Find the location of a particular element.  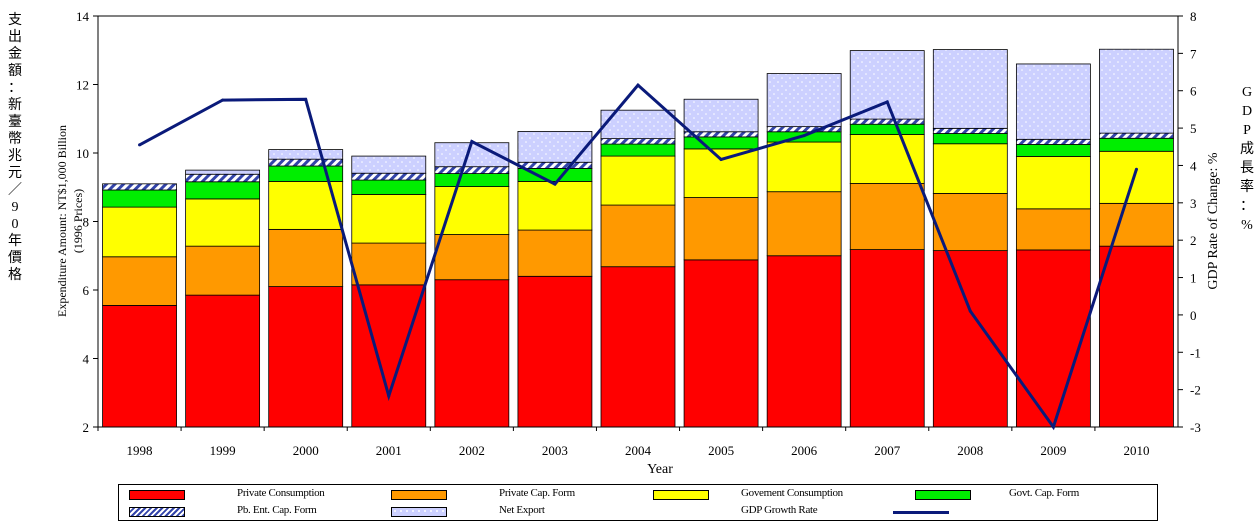

bar-govt-cap-form-2010 is located at coordinates (1136, 144).